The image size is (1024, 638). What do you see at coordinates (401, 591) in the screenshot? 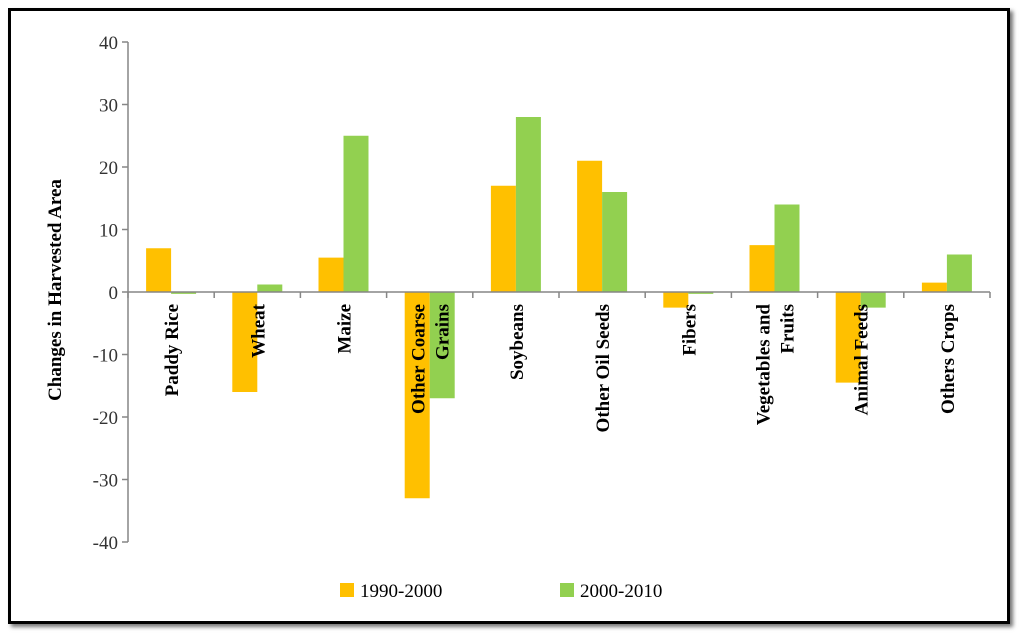
I see `legend-label: 1990-2000` at bounding box center [401, 591].